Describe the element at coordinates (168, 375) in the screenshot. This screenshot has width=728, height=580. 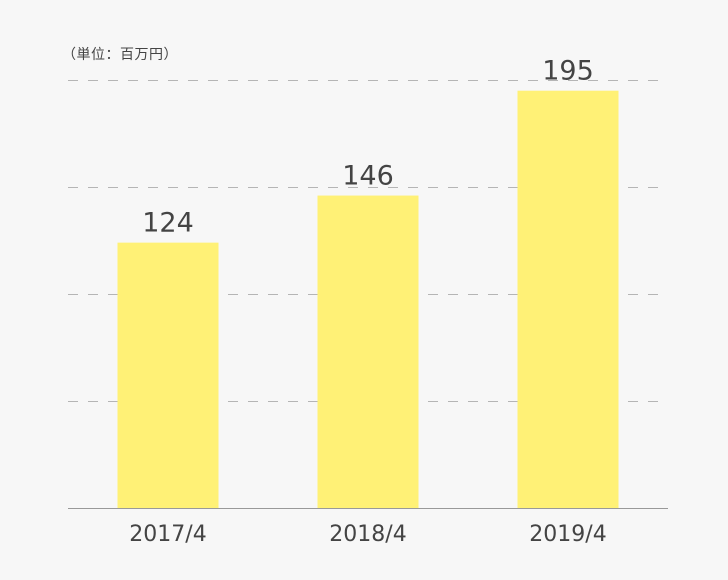
I see `bar-2017/4` at that location.